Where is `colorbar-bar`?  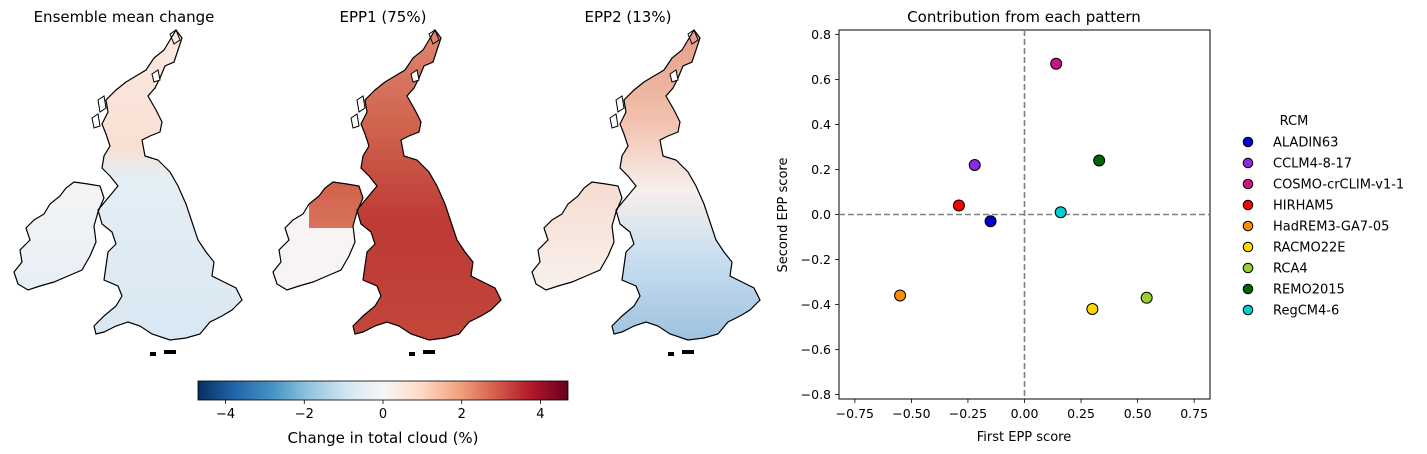 colorbar-bar is located at coordinates (383, 390).